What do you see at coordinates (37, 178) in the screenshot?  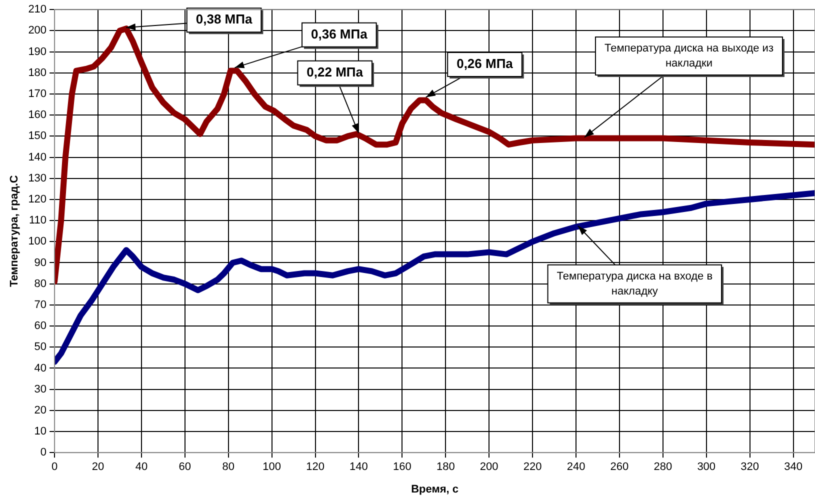 I see `y-tick-label: 130` at bounding box center [37, 178].